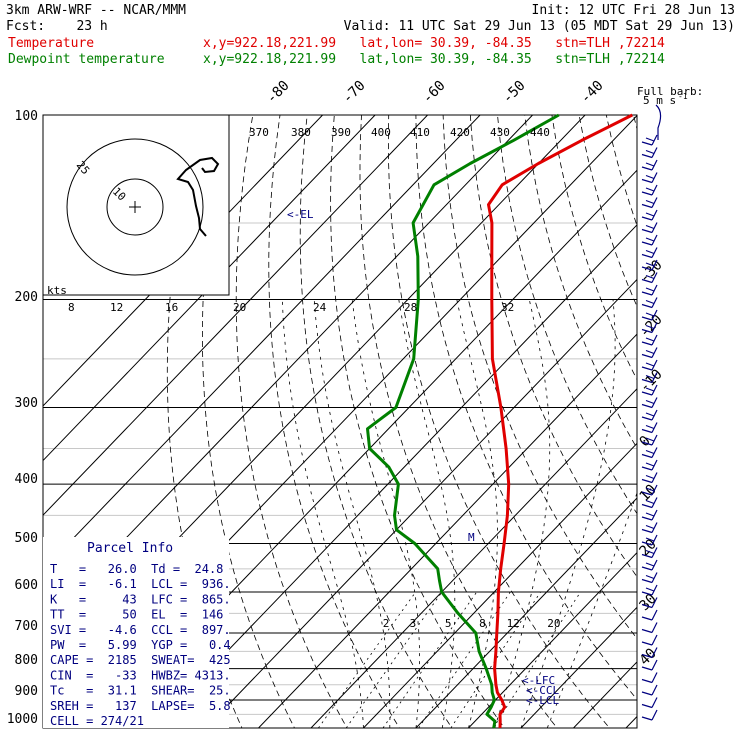 This screenshot has height=740, width=740. What do you see at coordinates (97, 721) in the screenshot?
I see `parcel-info-row: CELL = 274/21` at bounding box center [97, 721].